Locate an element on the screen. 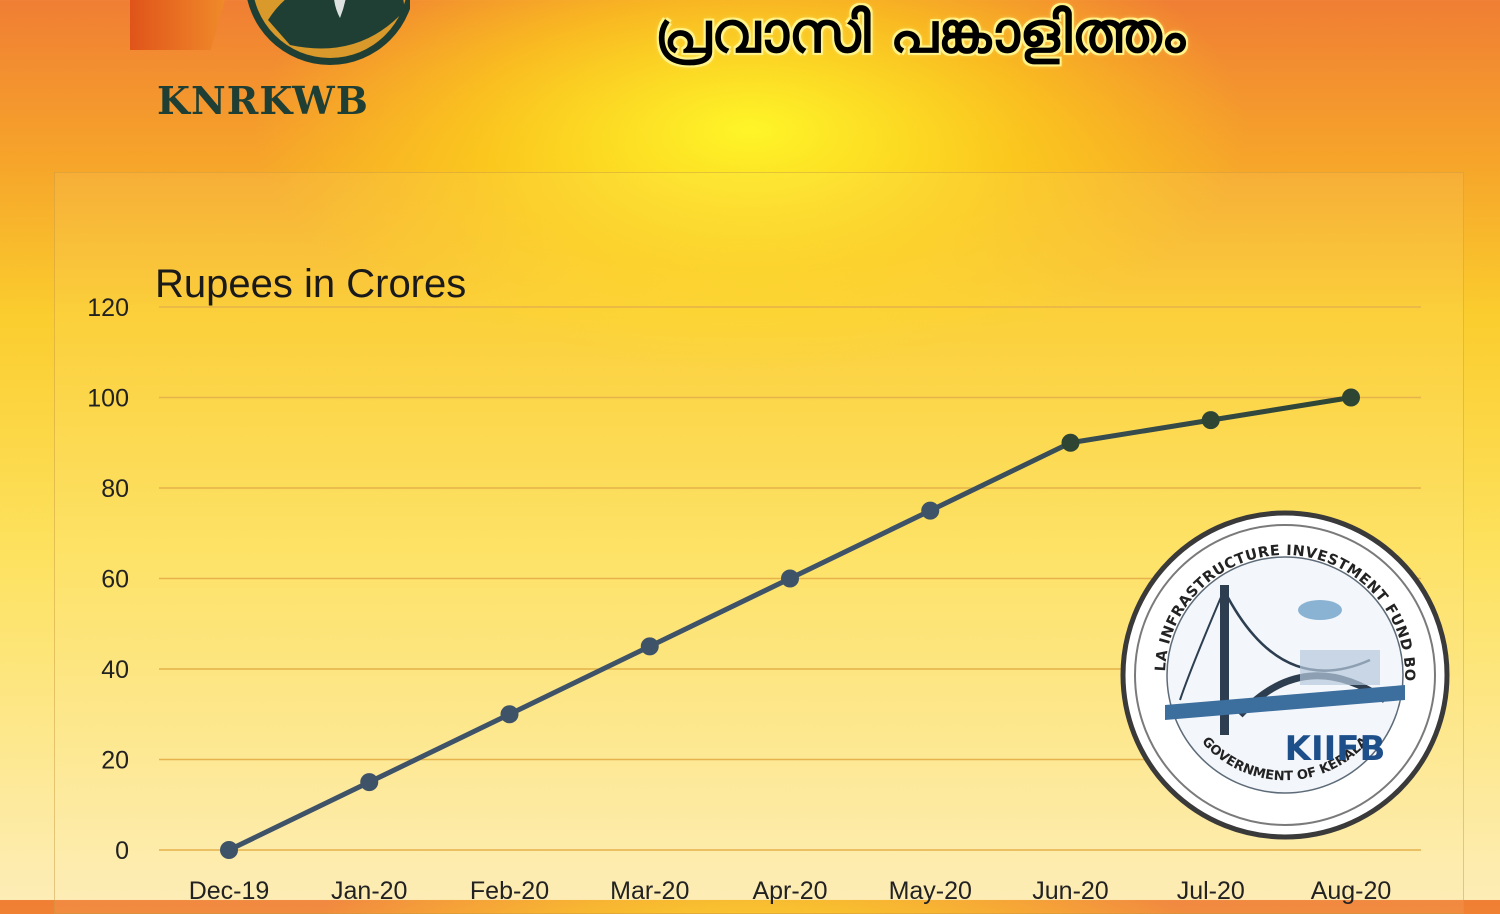 Image resolution: width=1500 pixels, height=914 pixels. knrkwb-wordmark: KNRKWB is located at coordinates (263, 100).